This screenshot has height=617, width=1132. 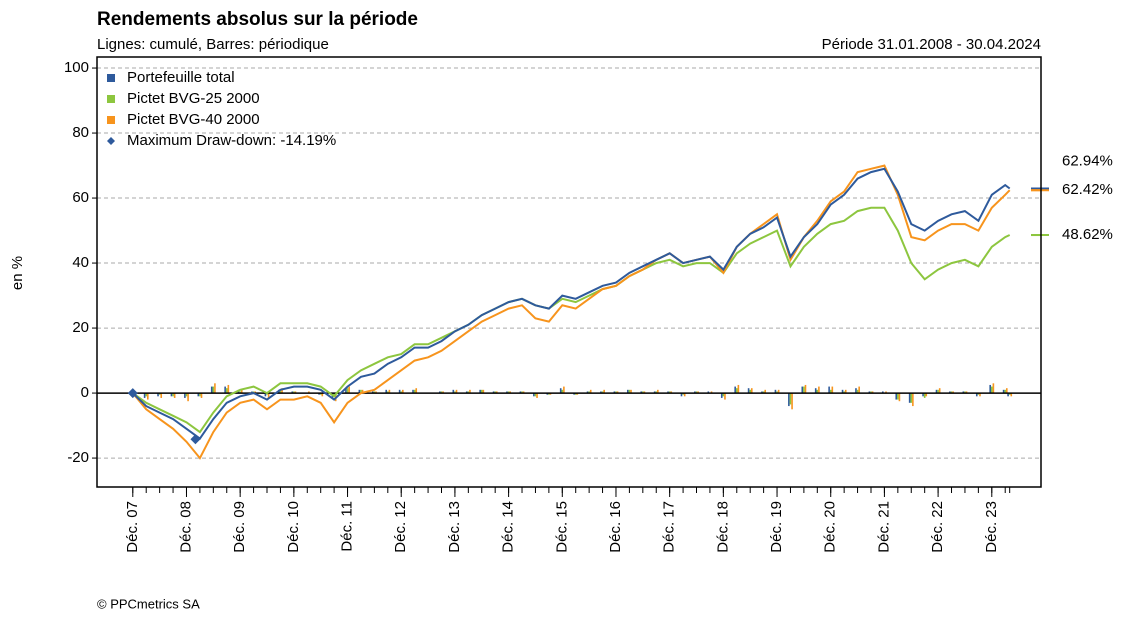 What do you see at coordinates (181, 77) in the screenshot?
I see `legend-label: Portefeuille total` at bounding box center [181, 77].